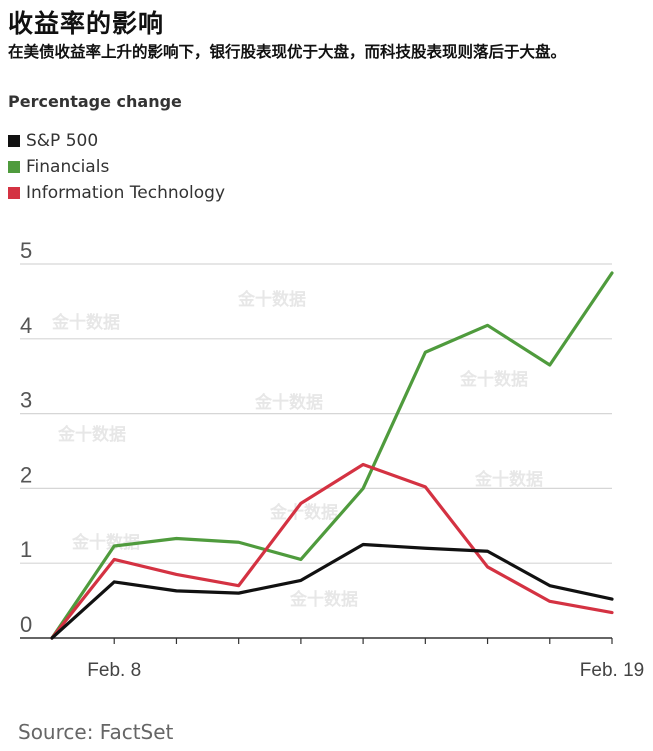  Describe the element at coordinates (114, 670) in the screenshot. I see `x-tick-label: Feb. 8` at that location.